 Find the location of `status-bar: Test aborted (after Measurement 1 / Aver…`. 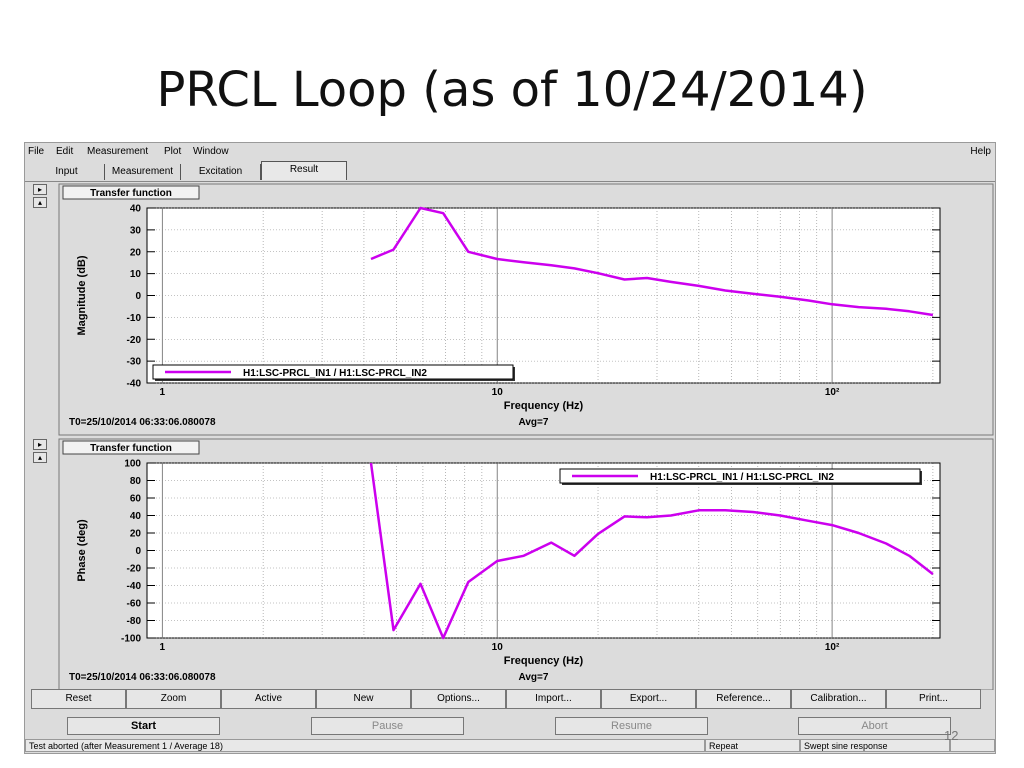

status-bar: Test aborted (after Measurement 1 / Aver… is located at coordinates (510, 746).